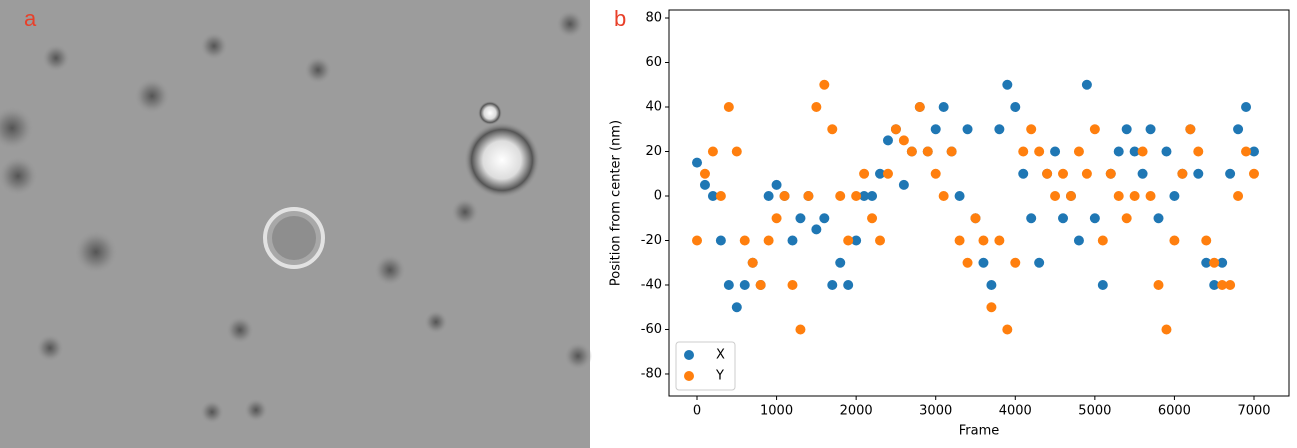 This screenshot has height=448, width=1297. I want to click on y-tick-label: -40, so click(651, 284).